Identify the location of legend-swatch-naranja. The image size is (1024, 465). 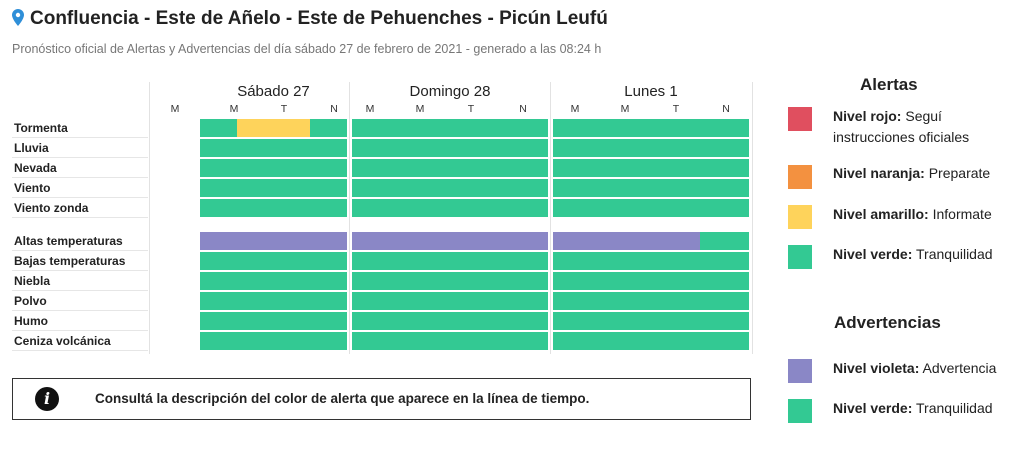
(800, 177).